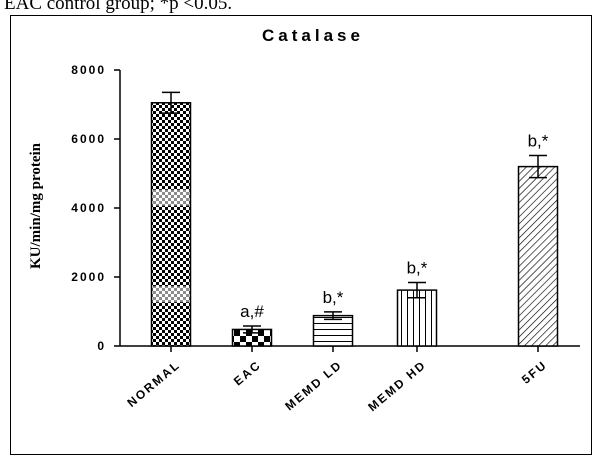 The image size is (615, 455). What do you see at coordinates (171, 224) in the screenshot?
I see `bar-normal` at bounding box center [171, 224].